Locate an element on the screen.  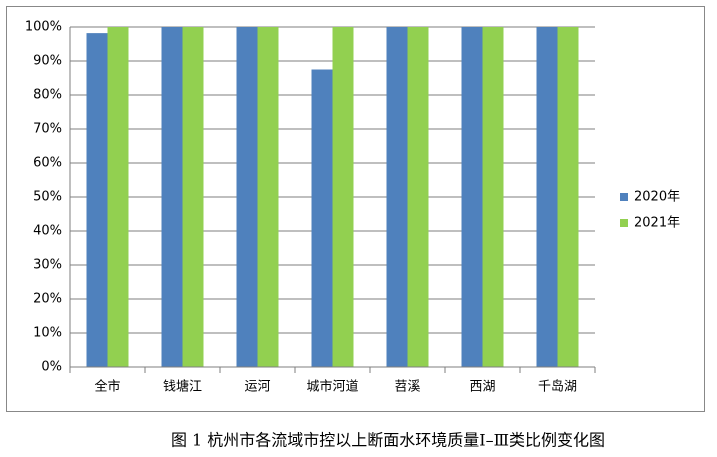
y-tick-label: 90% is located at coordinates (47, 61).